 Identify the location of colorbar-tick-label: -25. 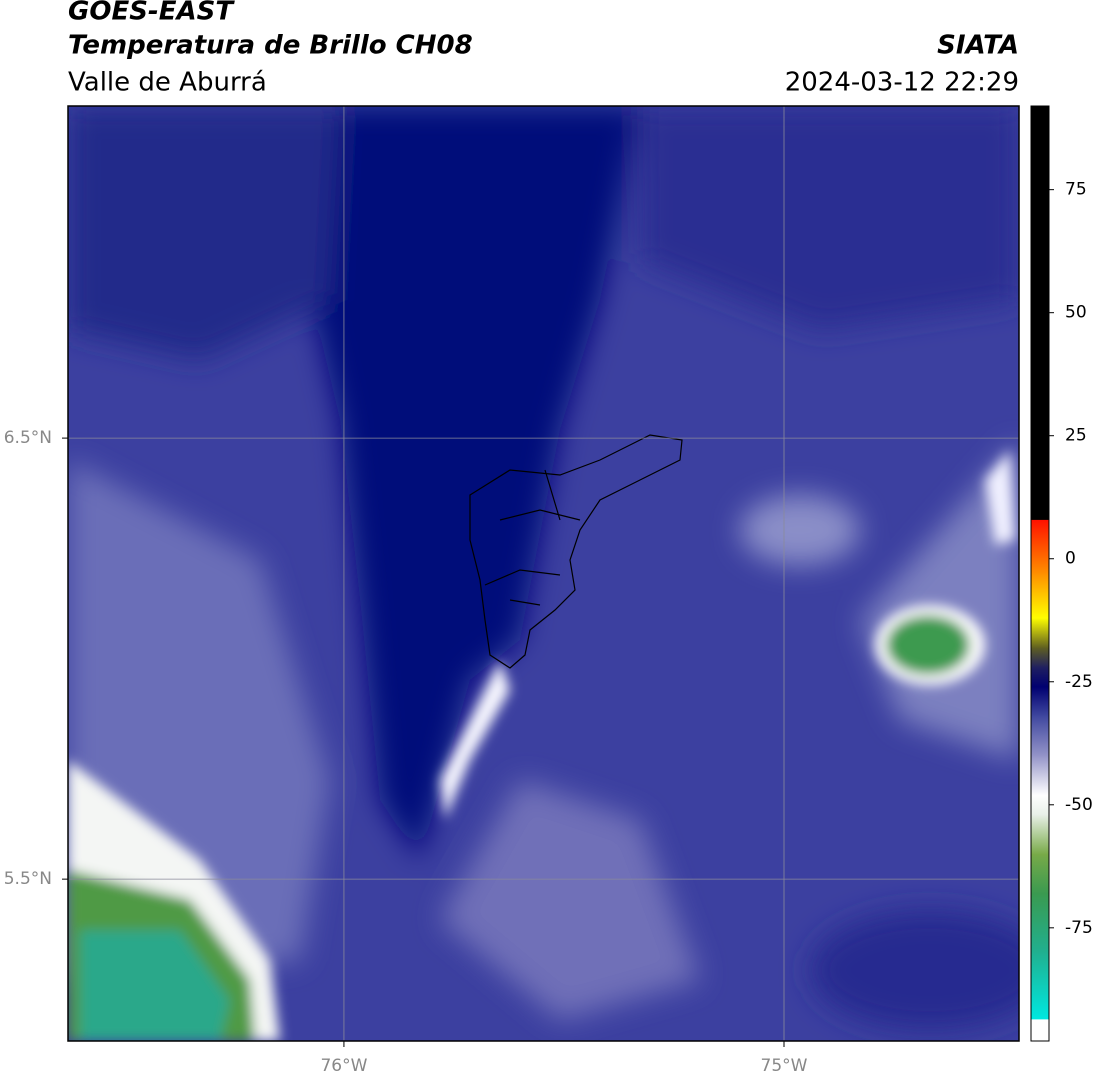
(1079, 682).